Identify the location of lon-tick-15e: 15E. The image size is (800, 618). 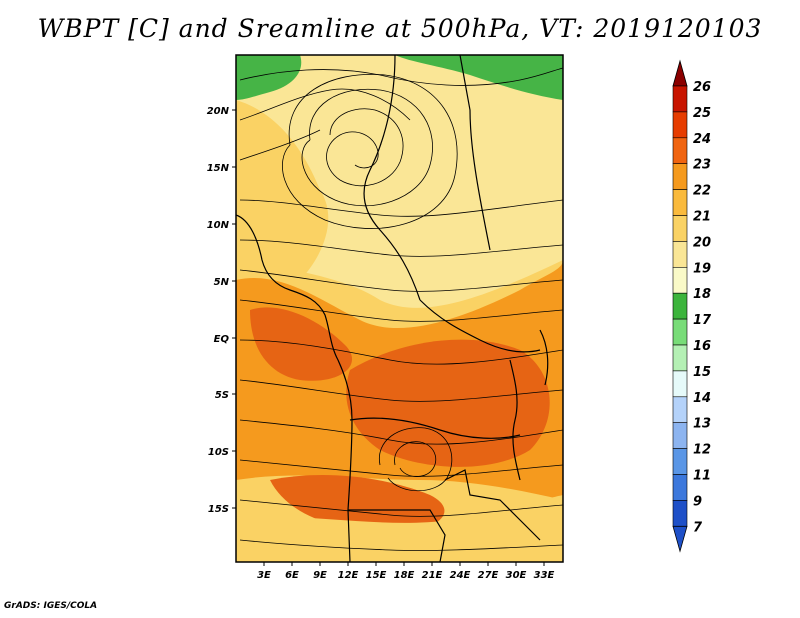
(376, 571).